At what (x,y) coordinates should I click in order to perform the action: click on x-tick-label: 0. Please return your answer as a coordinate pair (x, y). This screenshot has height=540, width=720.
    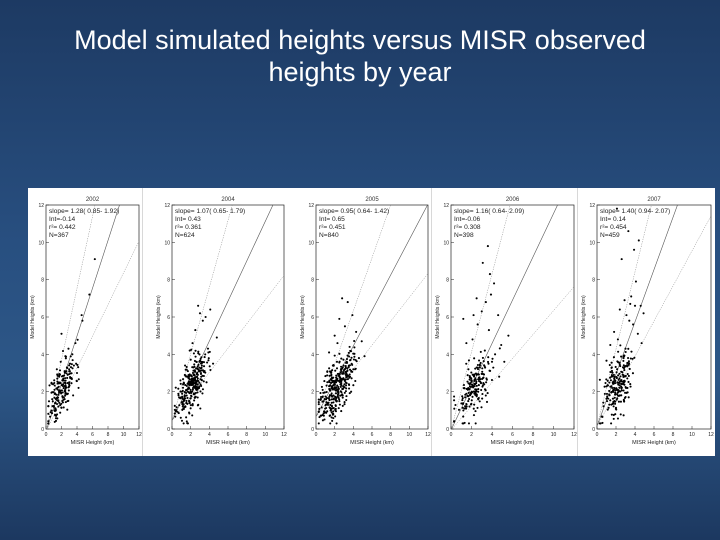
    Looking at the image, I should click on (316, 435).